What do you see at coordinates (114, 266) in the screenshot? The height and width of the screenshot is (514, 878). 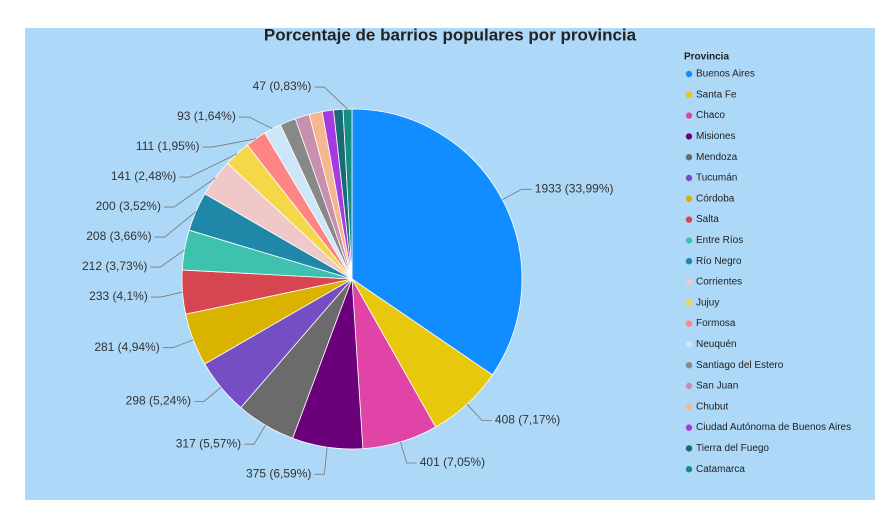 I see `data-label: 212 (3,73%)` at bounding box center [114, 266].